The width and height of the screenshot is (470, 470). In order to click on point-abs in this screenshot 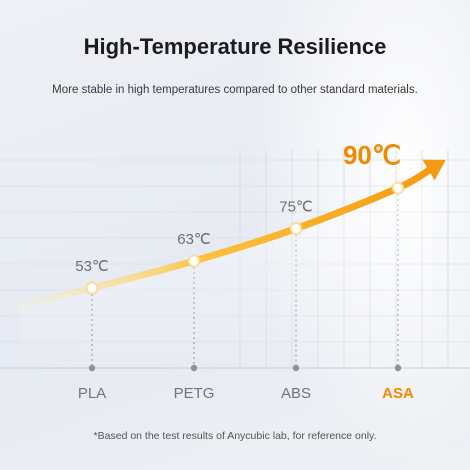, I will do `click(296, 229)`.